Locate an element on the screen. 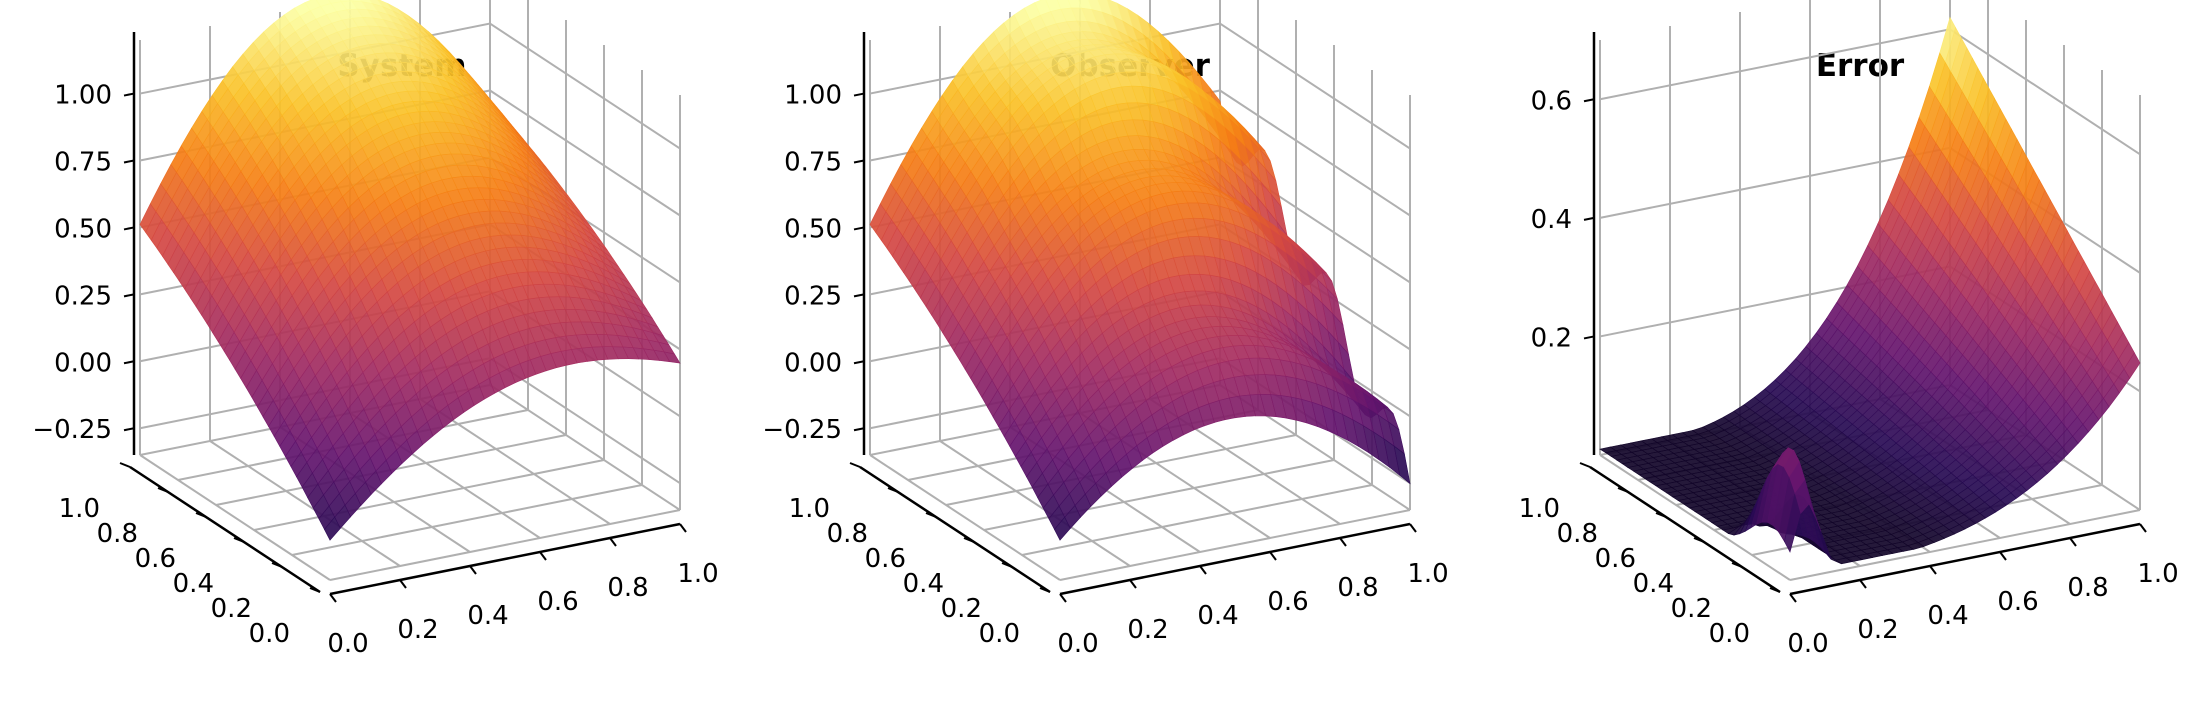  y-tick-label: 0.8 is located at coordinates (847, 534).